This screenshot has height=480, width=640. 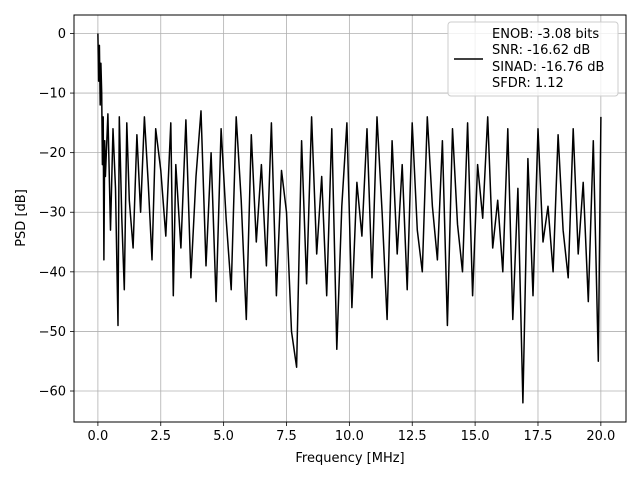 What do you see at coordinates (52, 213) in the screenshot?
I see `y-tick-label: −30` at bounding box center [52, 213].